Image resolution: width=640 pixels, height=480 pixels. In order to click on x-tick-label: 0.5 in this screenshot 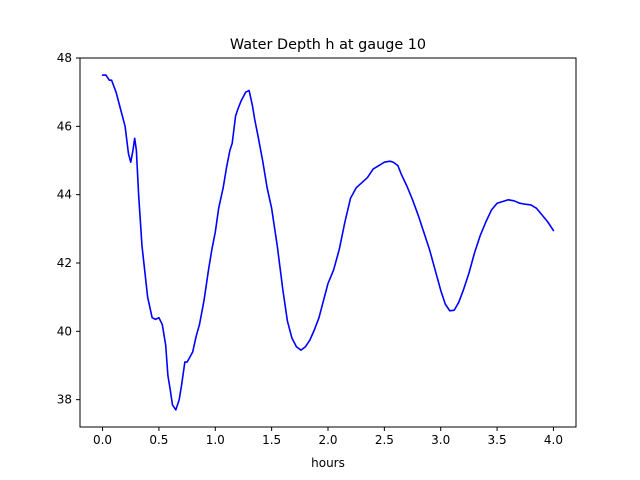, I will do `click(158, 440)`.